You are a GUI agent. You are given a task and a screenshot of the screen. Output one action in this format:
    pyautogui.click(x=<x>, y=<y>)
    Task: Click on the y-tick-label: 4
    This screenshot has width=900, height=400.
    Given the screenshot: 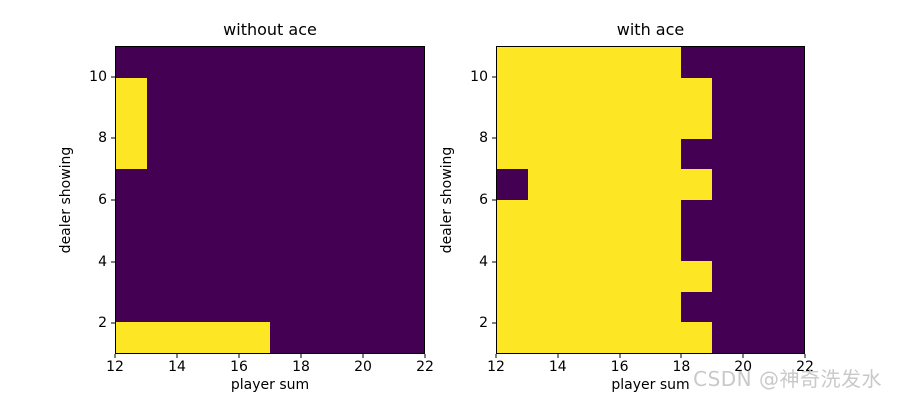 What is the action you would take?
    pyautogui.click(x=102, y=261)
    